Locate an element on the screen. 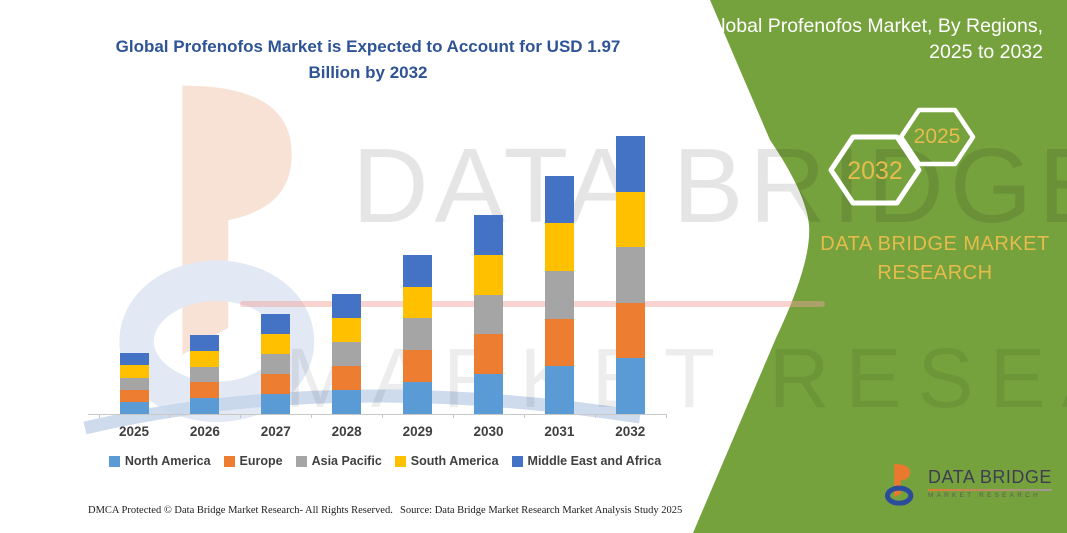  legend-item-europe: Europe is located at coordinates (253, 461).